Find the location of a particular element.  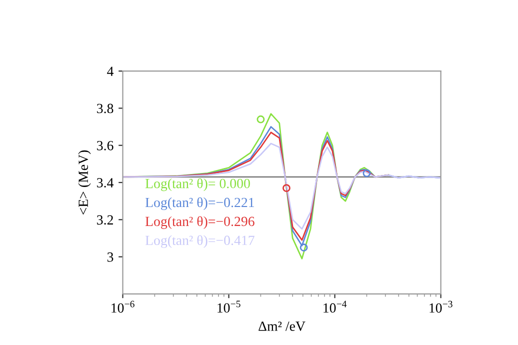

y-tick-label: 3.4 is located at coordinates (105, 183).